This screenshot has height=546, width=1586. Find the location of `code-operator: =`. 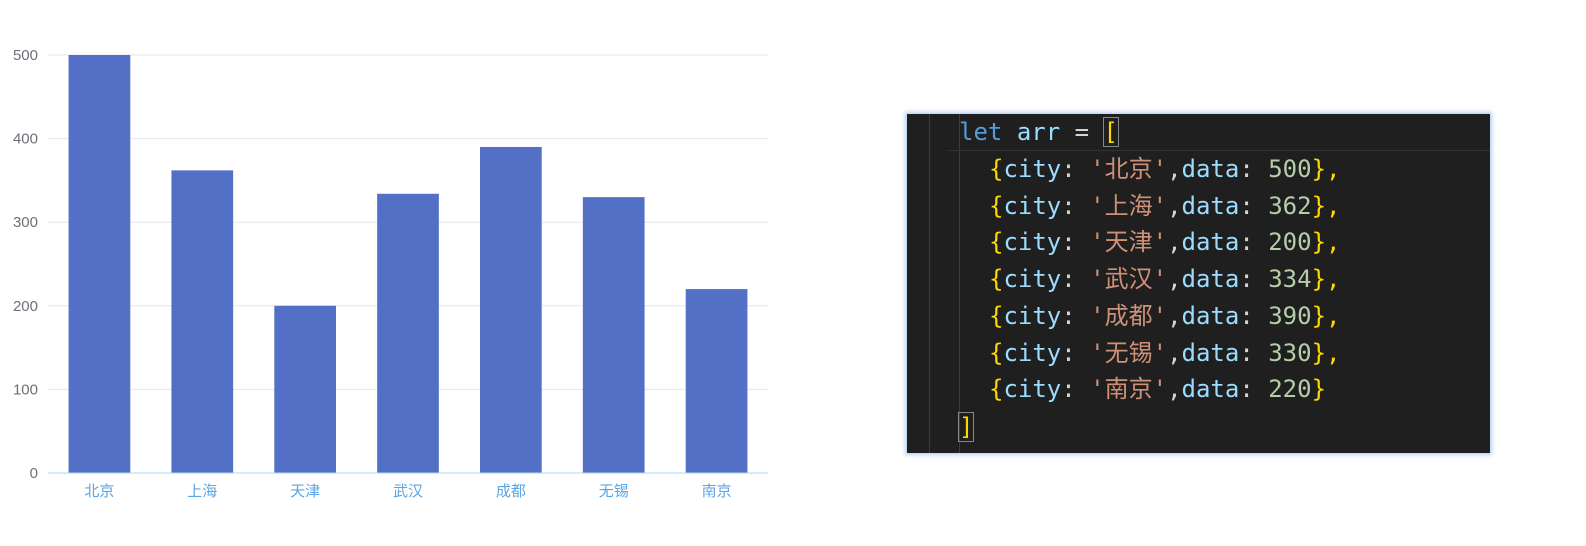

code-operator: = is located at coordinates (1082, 132).